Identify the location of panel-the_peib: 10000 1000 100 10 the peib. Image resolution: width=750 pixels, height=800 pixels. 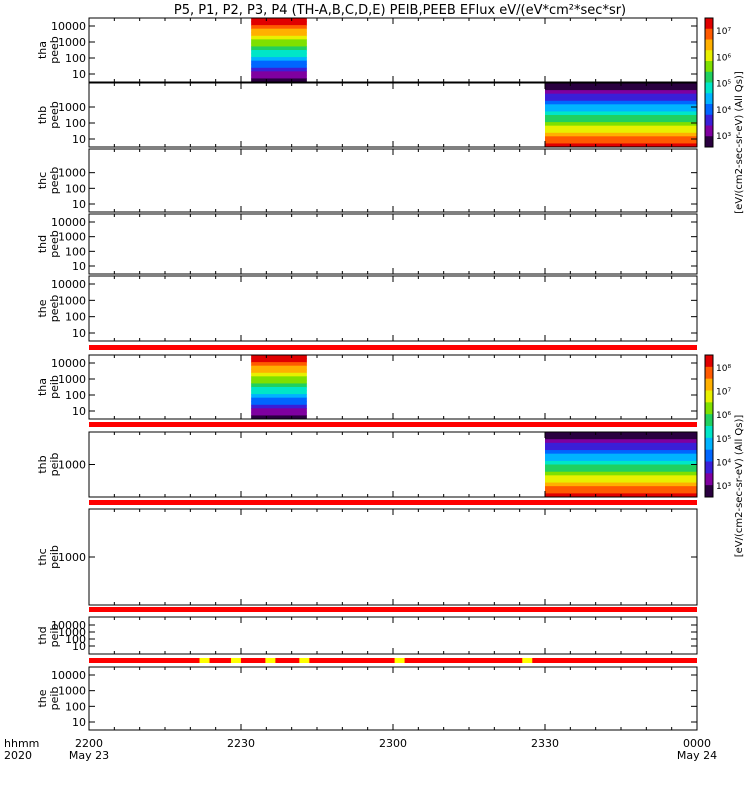
(367, 698).